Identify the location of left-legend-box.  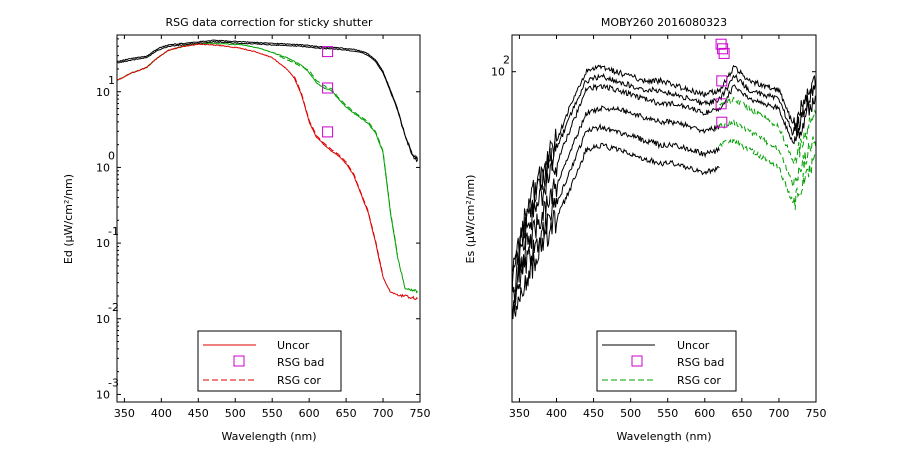
(269, 361).